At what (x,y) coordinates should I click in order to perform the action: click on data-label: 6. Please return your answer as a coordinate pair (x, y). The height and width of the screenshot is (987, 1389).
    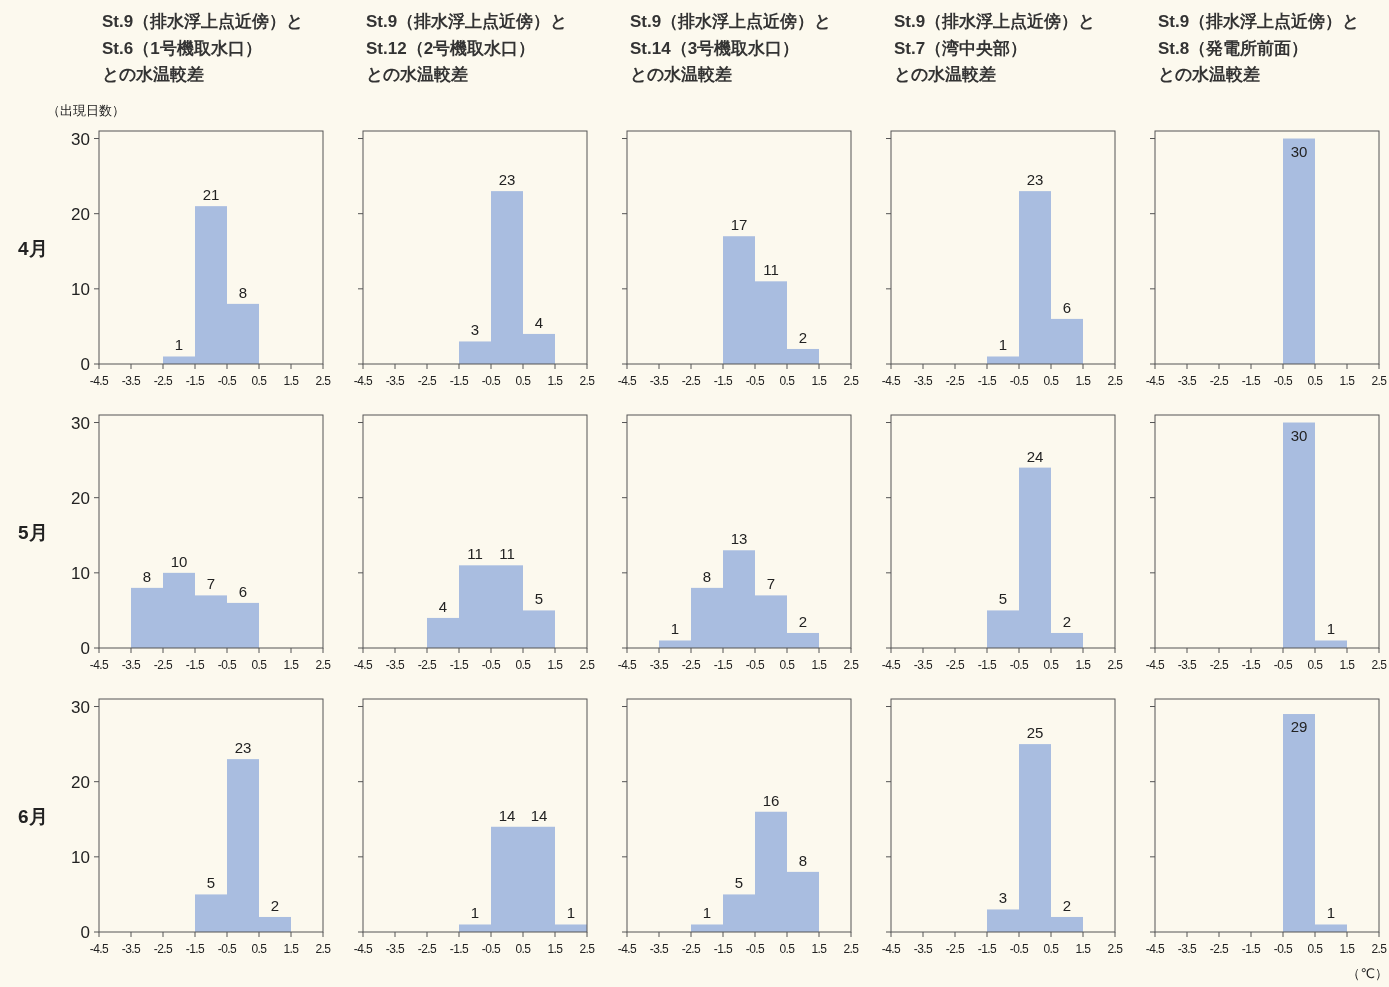
    Looking at the image, I should click on (1067, 307).